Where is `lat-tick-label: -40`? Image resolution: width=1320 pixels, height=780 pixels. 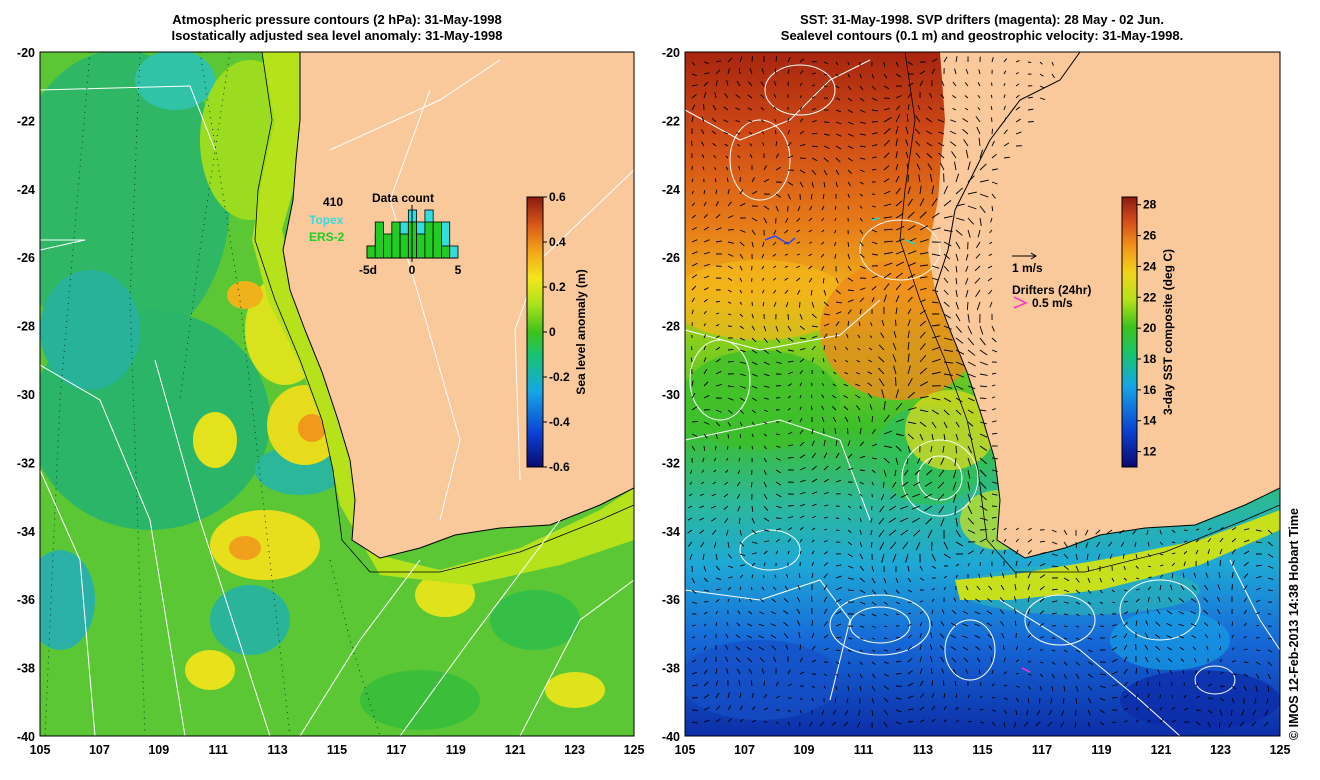 lat-tick-label: -40 is located at coordinates (671, 737).